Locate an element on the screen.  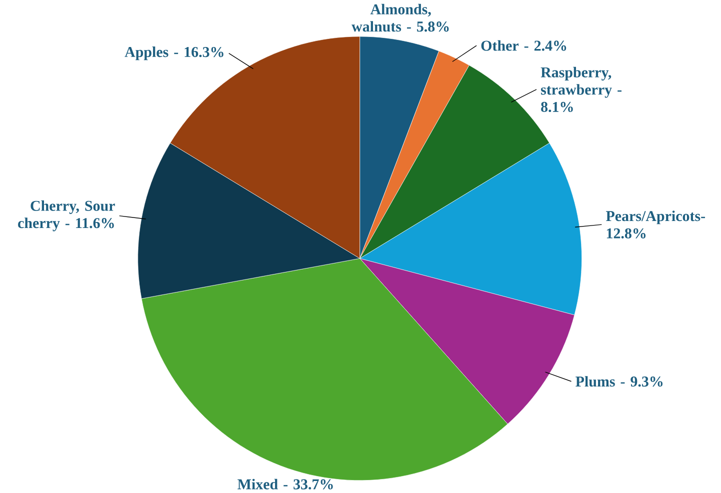
slice-label: Almonds, walnuts - 5.8% is located at coordinates (400, 18).